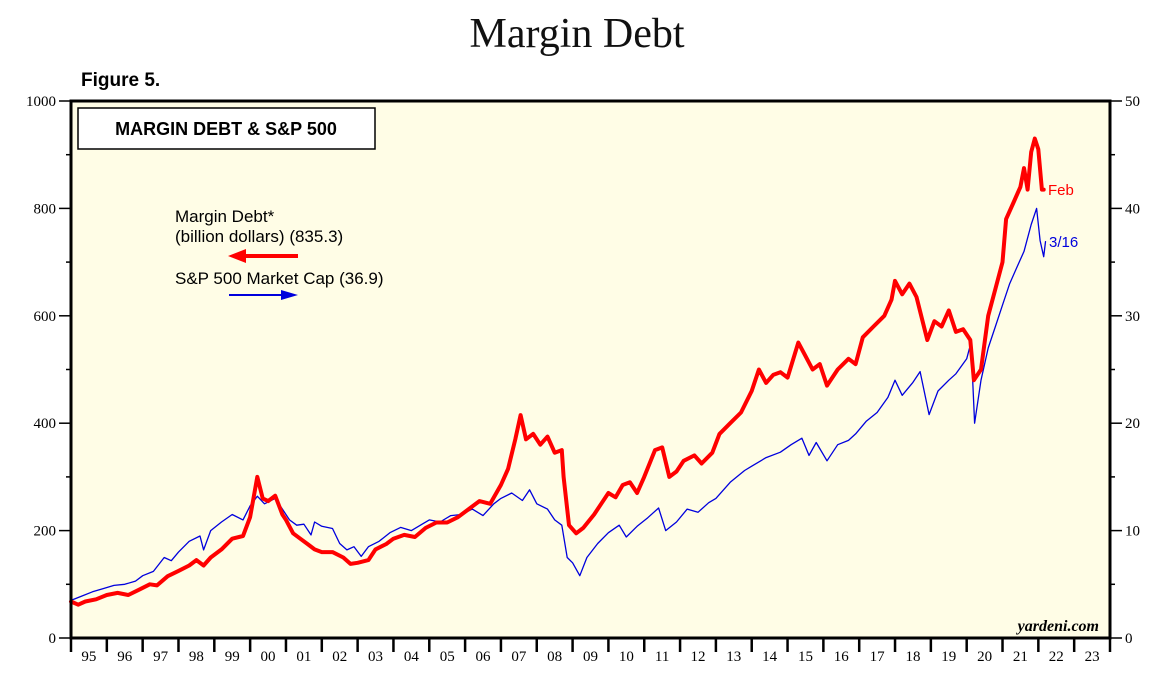 The height and width of the screenshot is (682, 1154). I want to click on margin-debt-end-label: Feb, so click(1061, 190).